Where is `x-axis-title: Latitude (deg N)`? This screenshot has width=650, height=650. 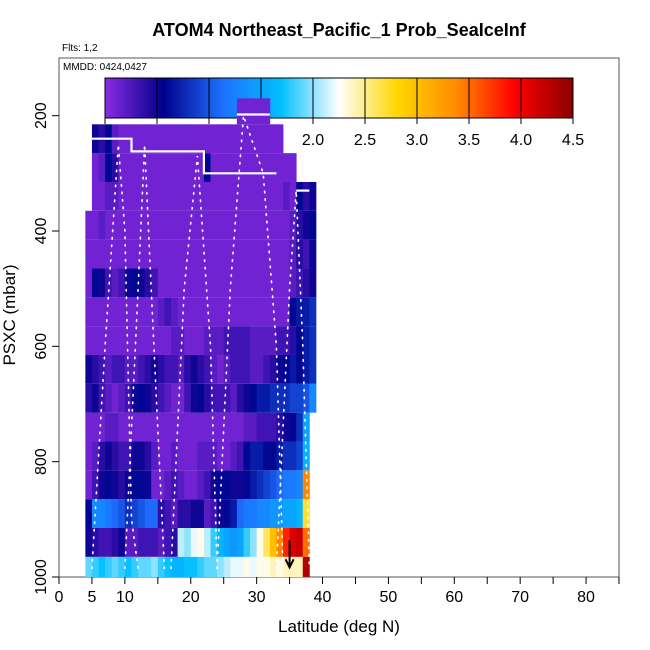
x-axis-title: Latitude (deg N) is located at coordinates (339, 626).